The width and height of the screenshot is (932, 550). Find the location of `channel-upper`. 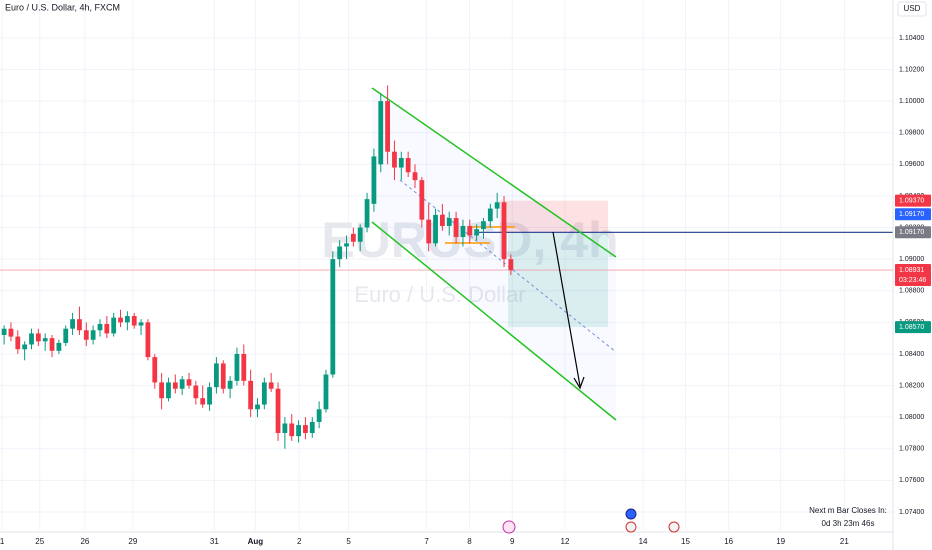

channel-upper is located at coordinates (494, 172).